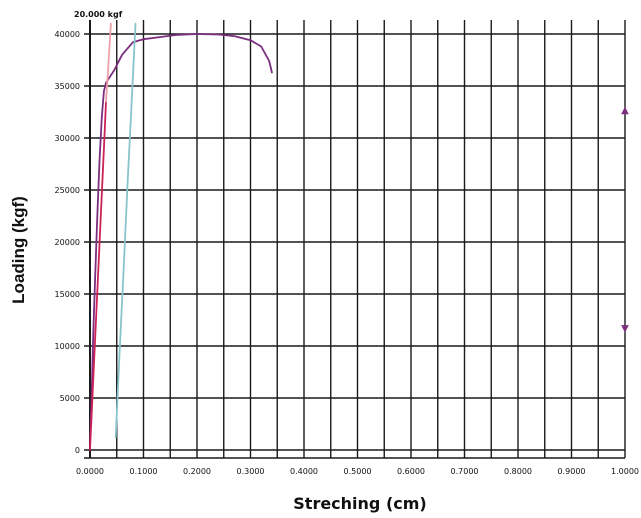 This screenshot has width=641, height=518. Describe the element at coordinates (465, 471) in the screenshot. I see `x-tick-label: 0.7000` at that location.